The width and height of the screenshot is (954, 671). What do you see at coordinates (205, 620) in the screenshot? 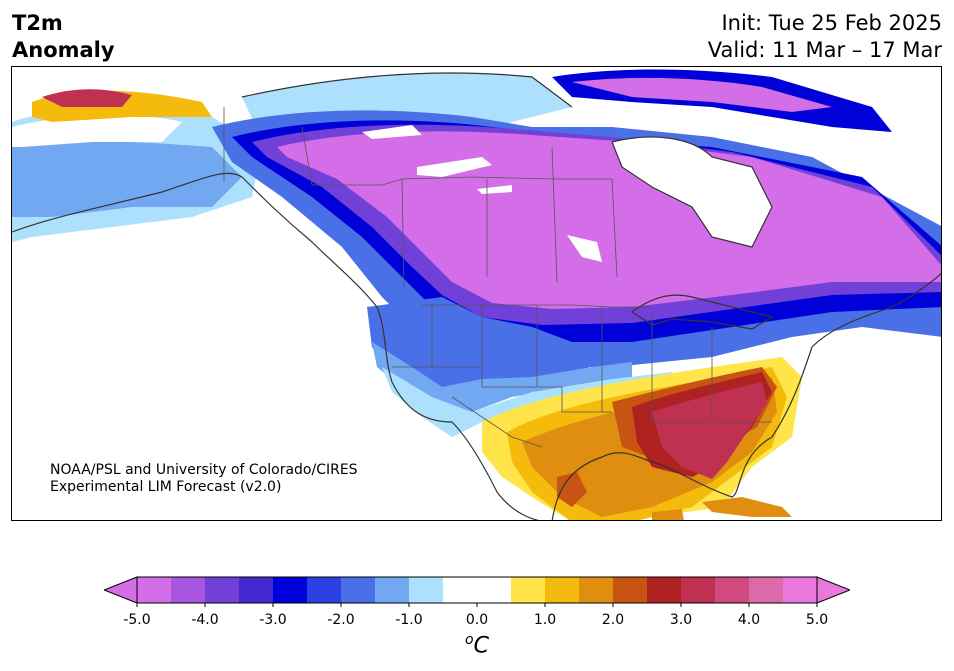
I see `colorbar-tick-label: -4.0` at bounding box center [205, 620].